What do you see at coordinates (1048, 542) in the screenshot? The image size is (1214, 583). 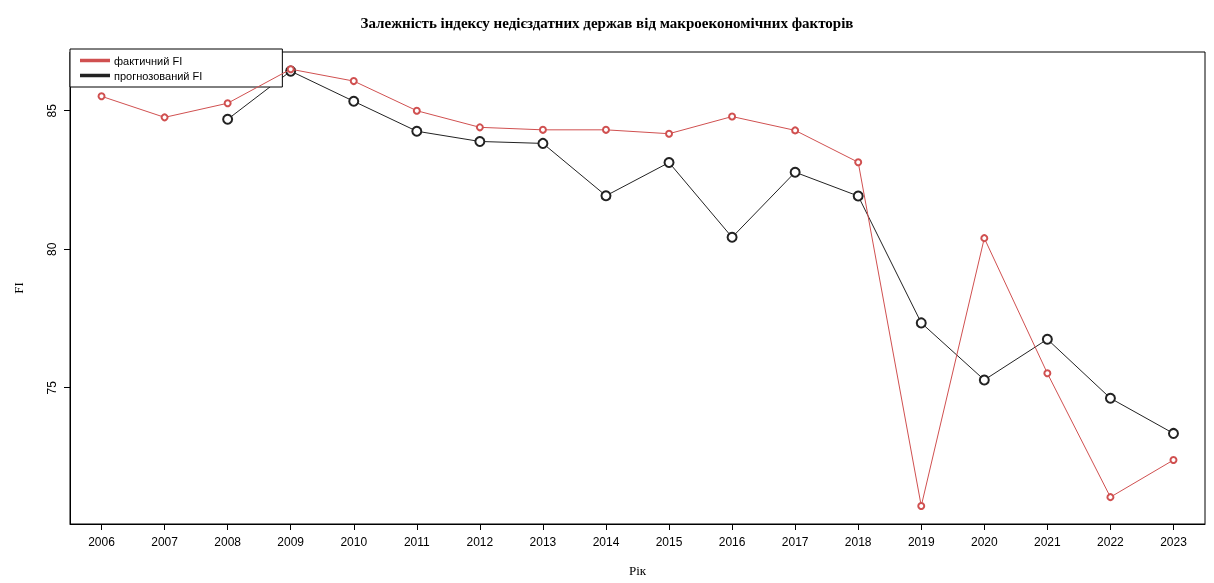 I see `x-tick-label: 2021` at bounding box center [1048, 542].